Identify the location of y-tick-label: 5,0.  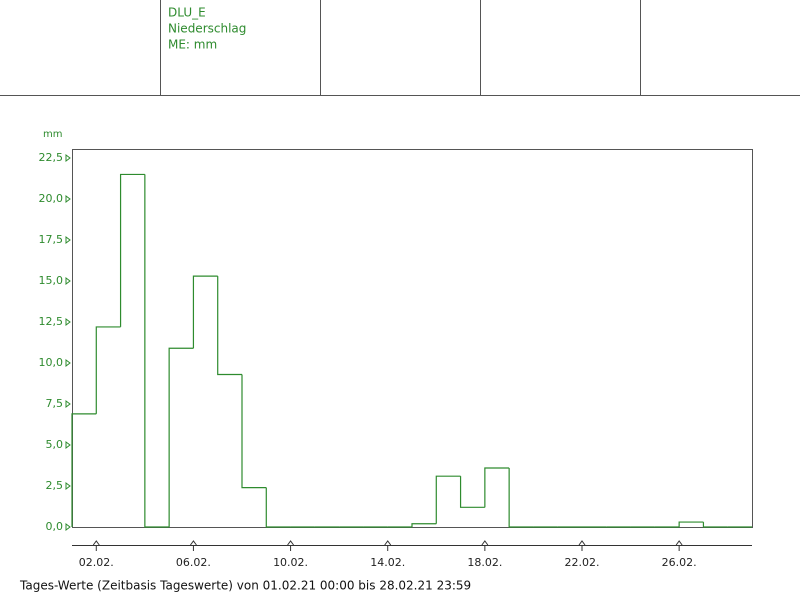
(55, 444).